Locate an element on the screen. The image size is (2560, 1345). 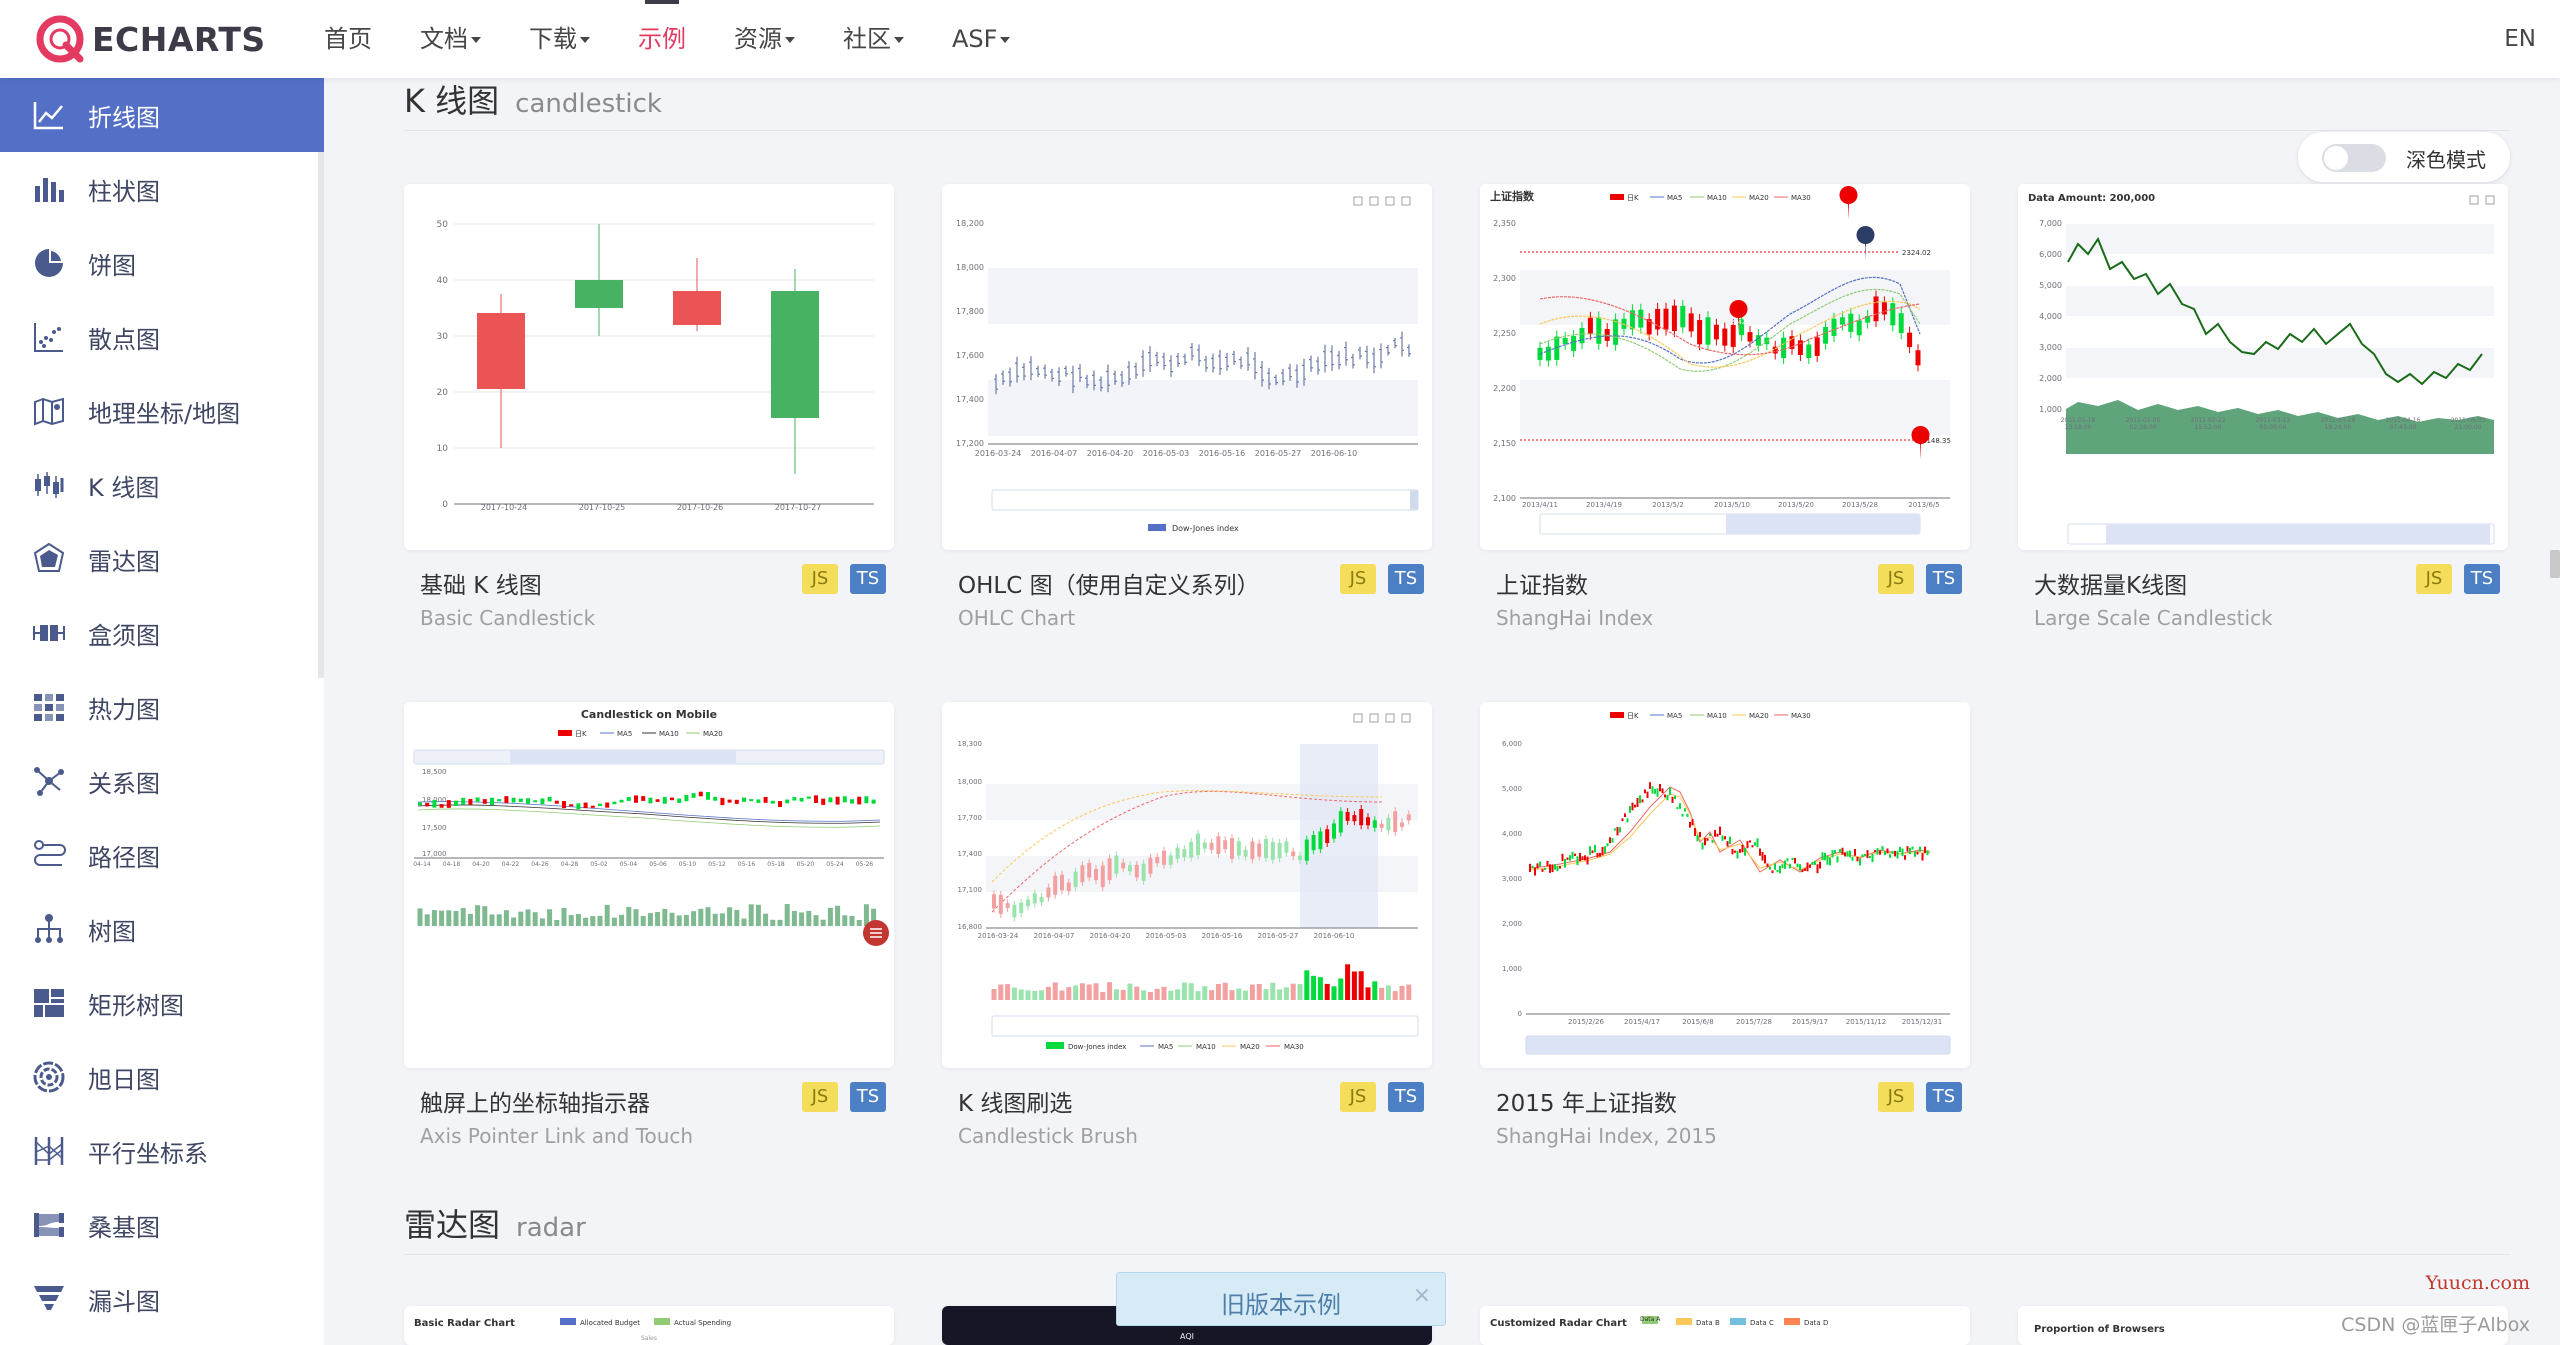
sidebar-item-sunburst: 旭日图 is located at coordinates (162, 1077).